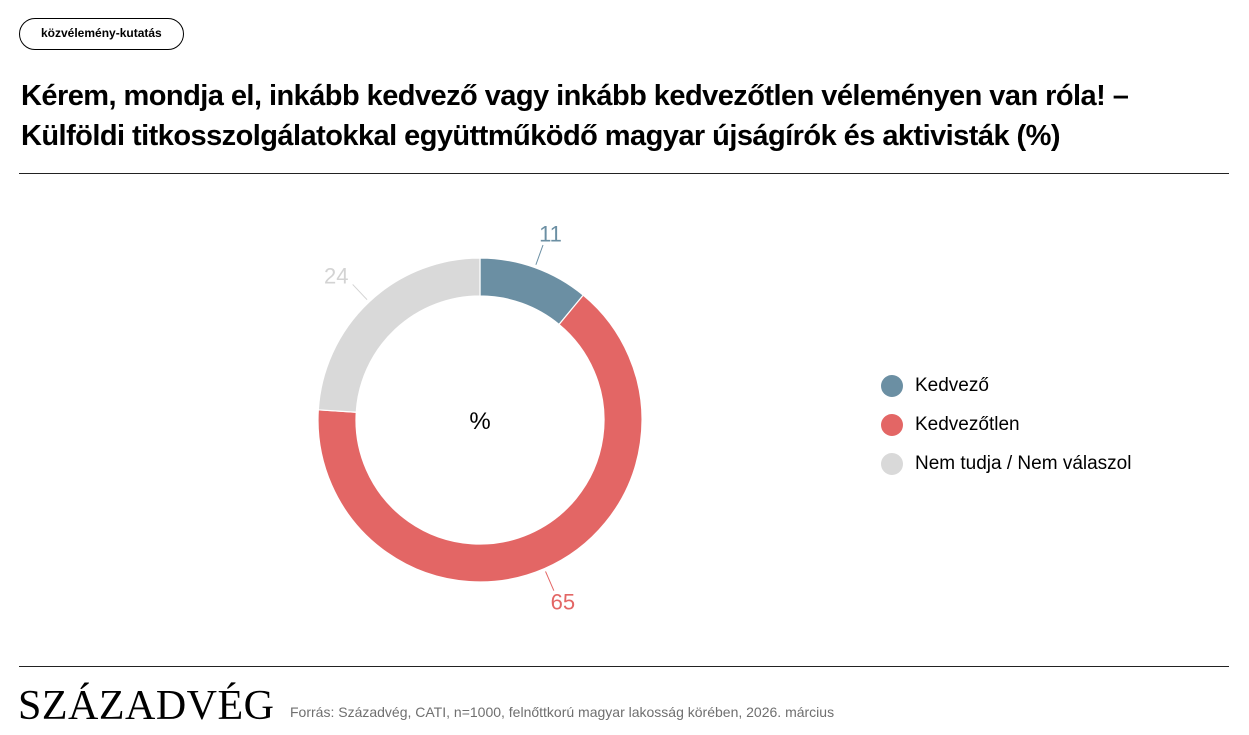 Image resolution: width=1249 pixels, height=735 pixels. What do you see at coordinates (360, 292) in the screenshot?
I see `leader-line-nem-tudja-nem-valaszol` at bounding box center [360, 292].